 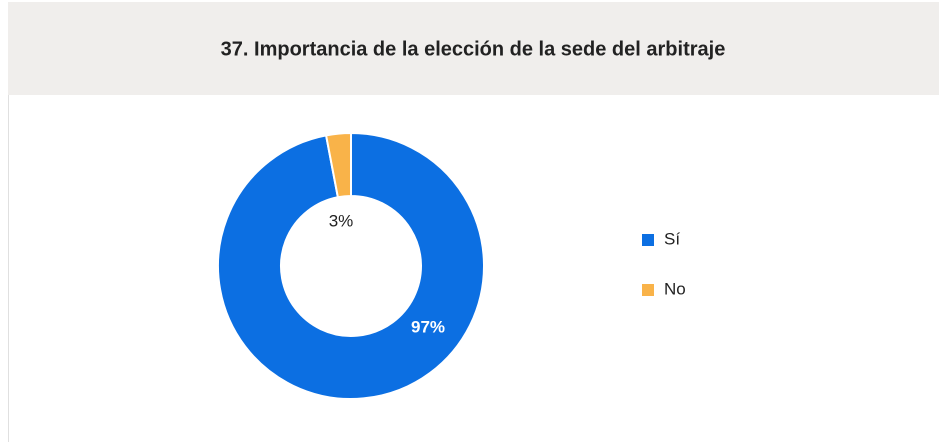 What do you see at coordinates (428, 326) in the screenshot?
I see `data-label: 97%` at bounding box center [428, 326].